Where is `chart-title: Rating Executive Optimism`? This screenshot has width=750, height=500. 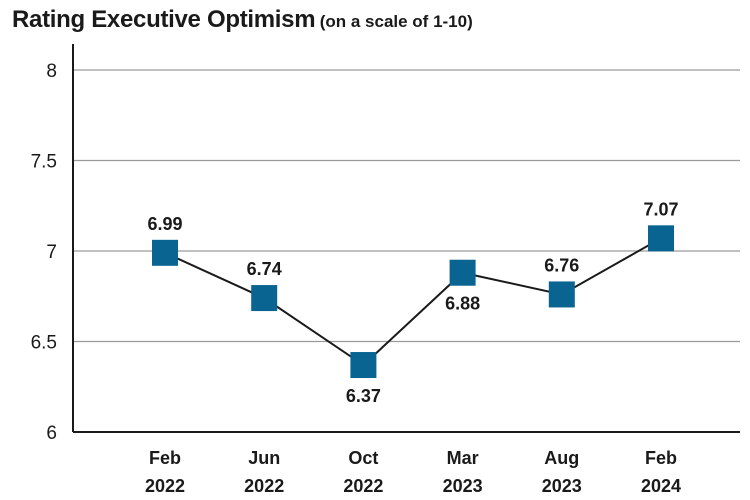
chart-title: Rating Executive Optimism is located at coordinates (164, 19).